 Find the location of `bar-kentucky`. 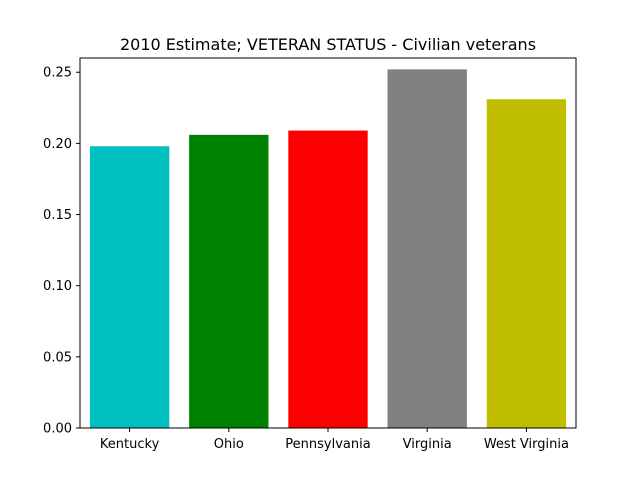

bar-kentucky is located at coordinates (129, 287).